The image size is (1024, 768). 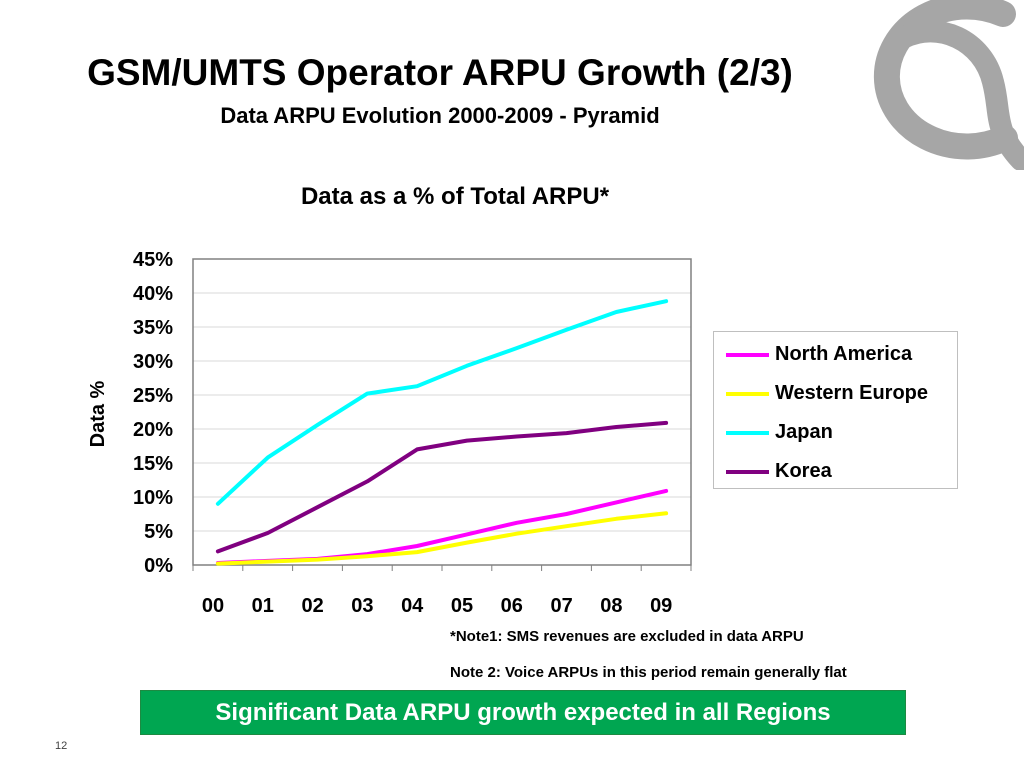 What do you see at coordinates (213, 606) in the screenshot?
I see `x-tick-label: 00` at bounding box center [213, 606].